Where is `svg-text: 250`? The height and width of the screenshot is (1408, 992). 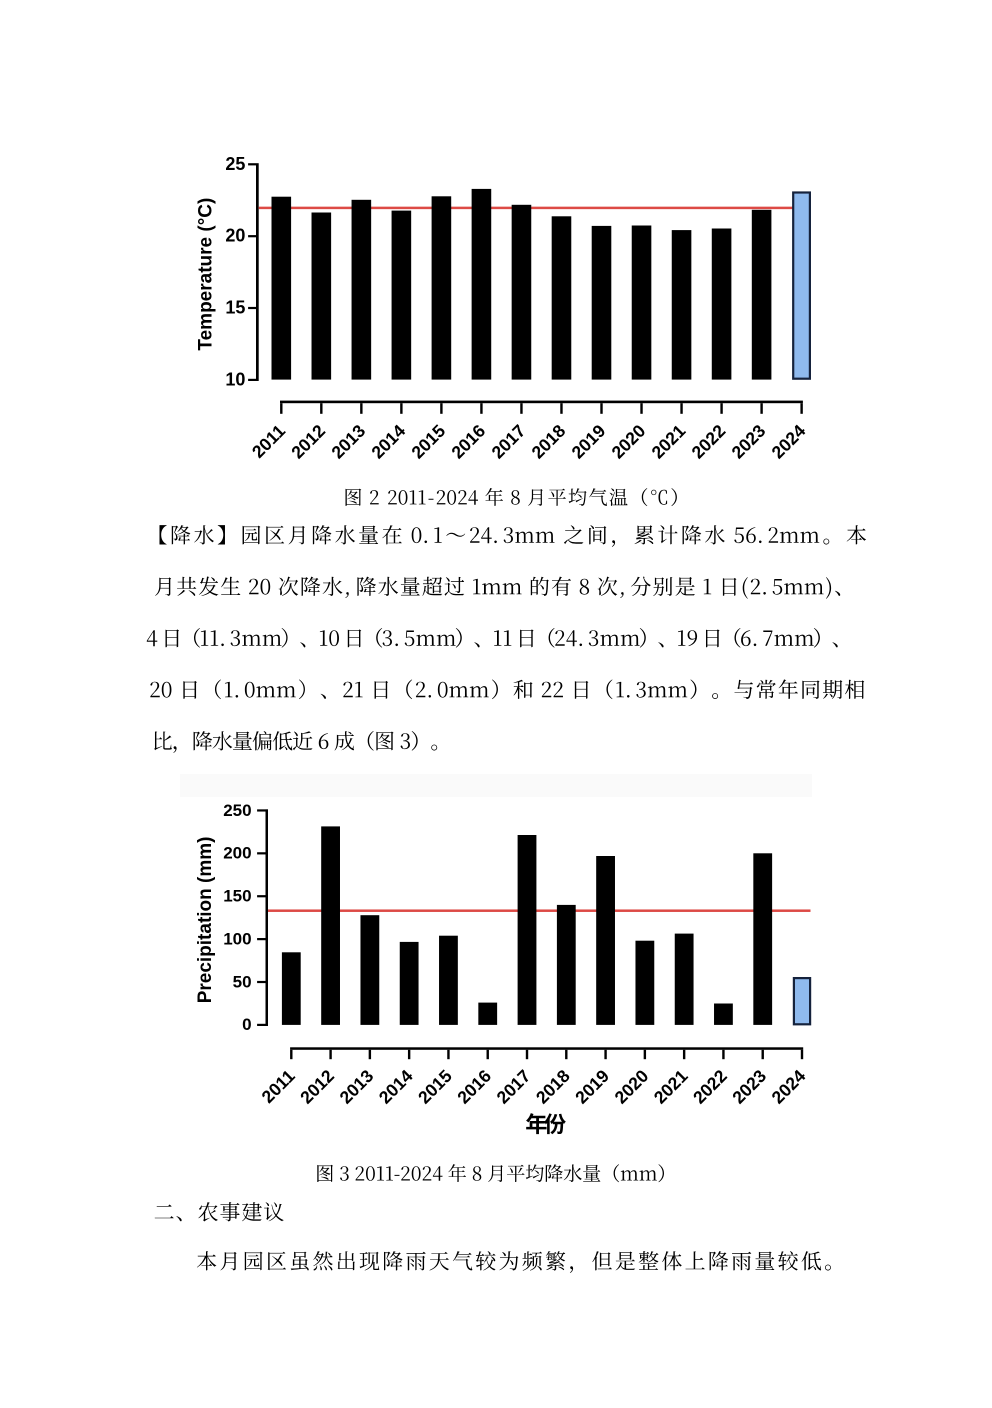 svg-text: 250 is located at coordinates (237, 810).